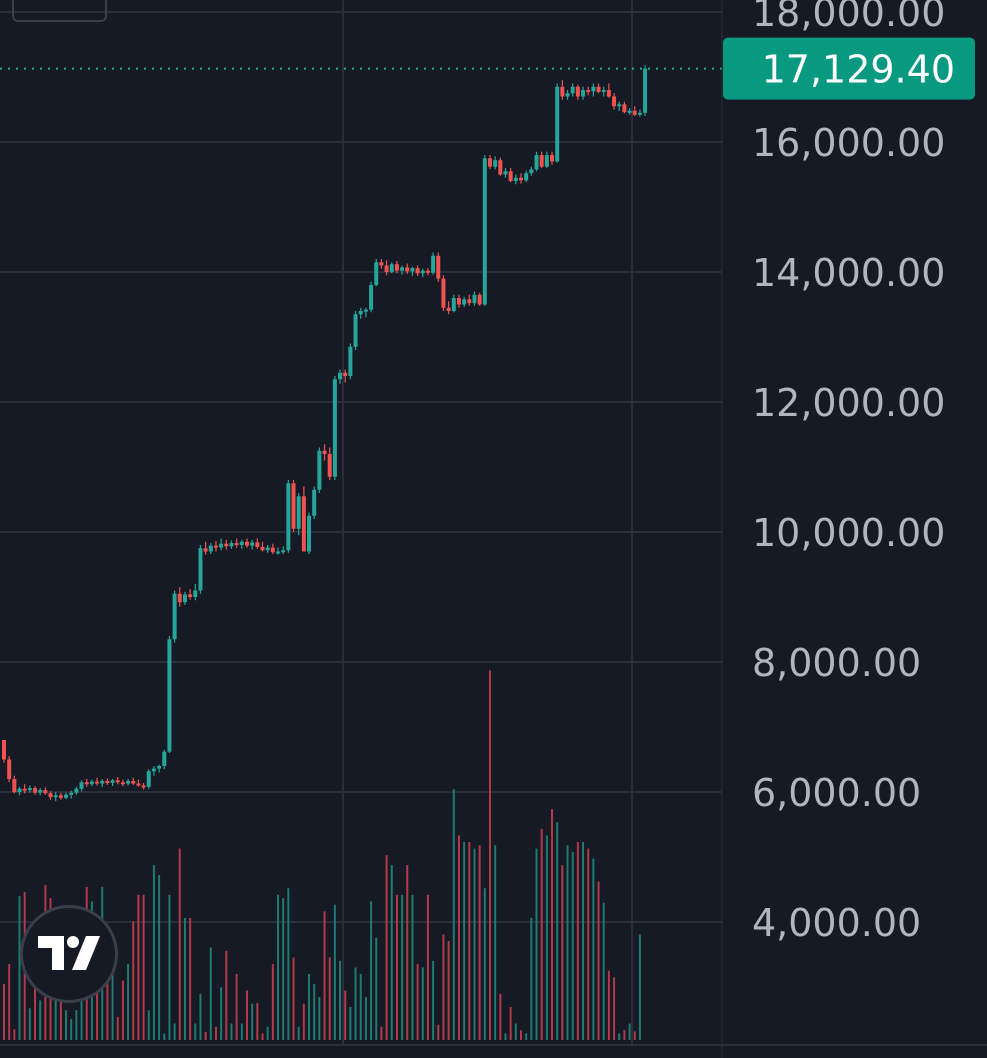 The image size is (987, 1058). What do you see at coordinates (848, 273) in the screenshot?
I see `price-tick-label: 14,000.00` at bounding box center [848, 273].